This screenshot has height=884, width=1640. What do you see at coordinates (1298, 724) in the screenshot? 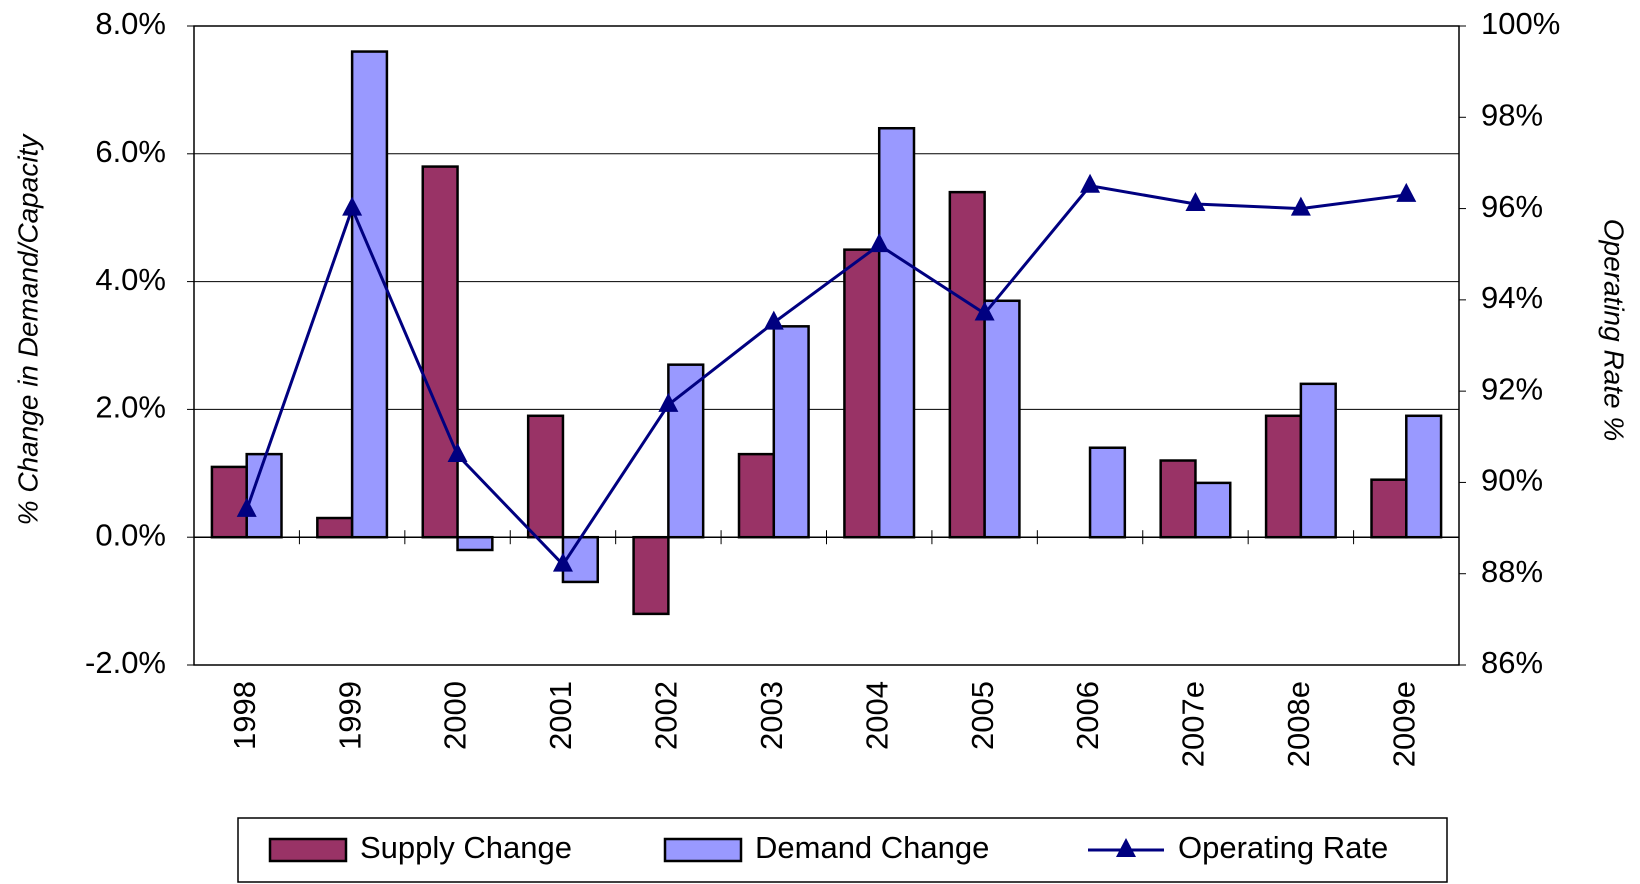
I see `x-tick-label: 2008e` at bounding box center [1298, 724].